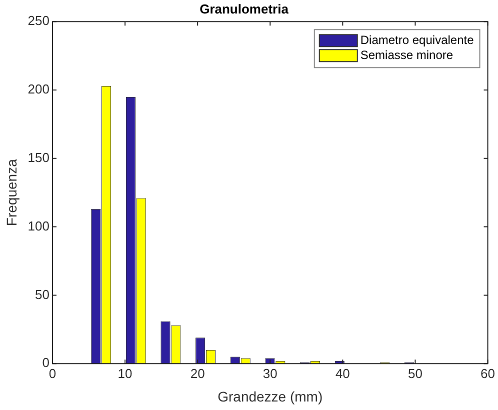 The height and width of the screenshot is (410, 498). What do you see at coordinates (488, 373) in the screenshot?
I see `x-tick-label: 60` at bounding box center [488, 373].